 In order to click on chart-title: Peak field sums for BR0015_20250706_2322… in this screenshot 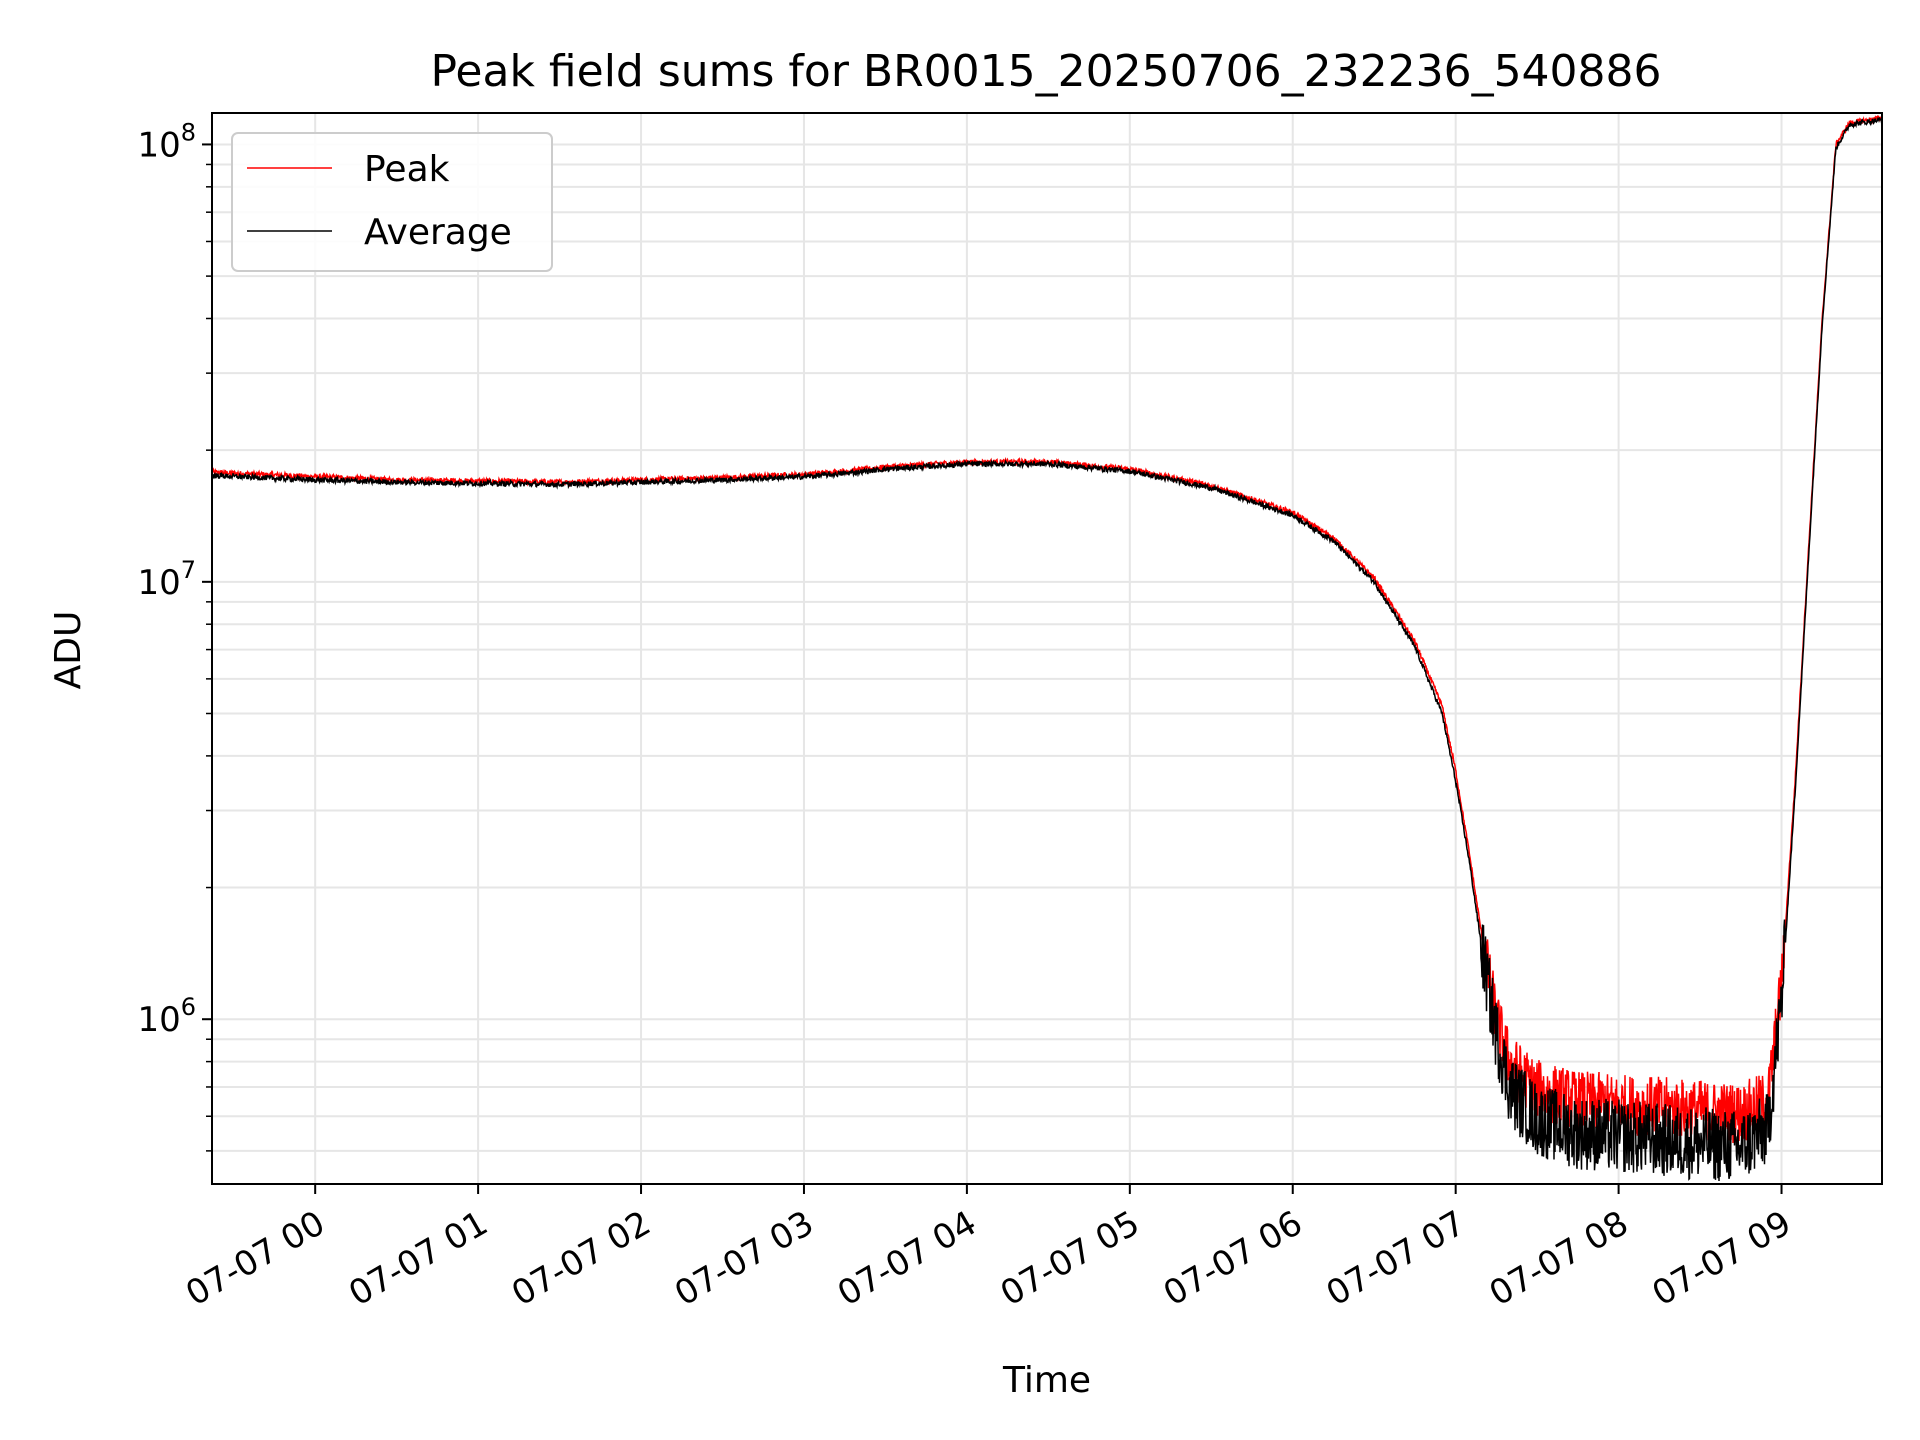, I will do `click(1045, 71)`.